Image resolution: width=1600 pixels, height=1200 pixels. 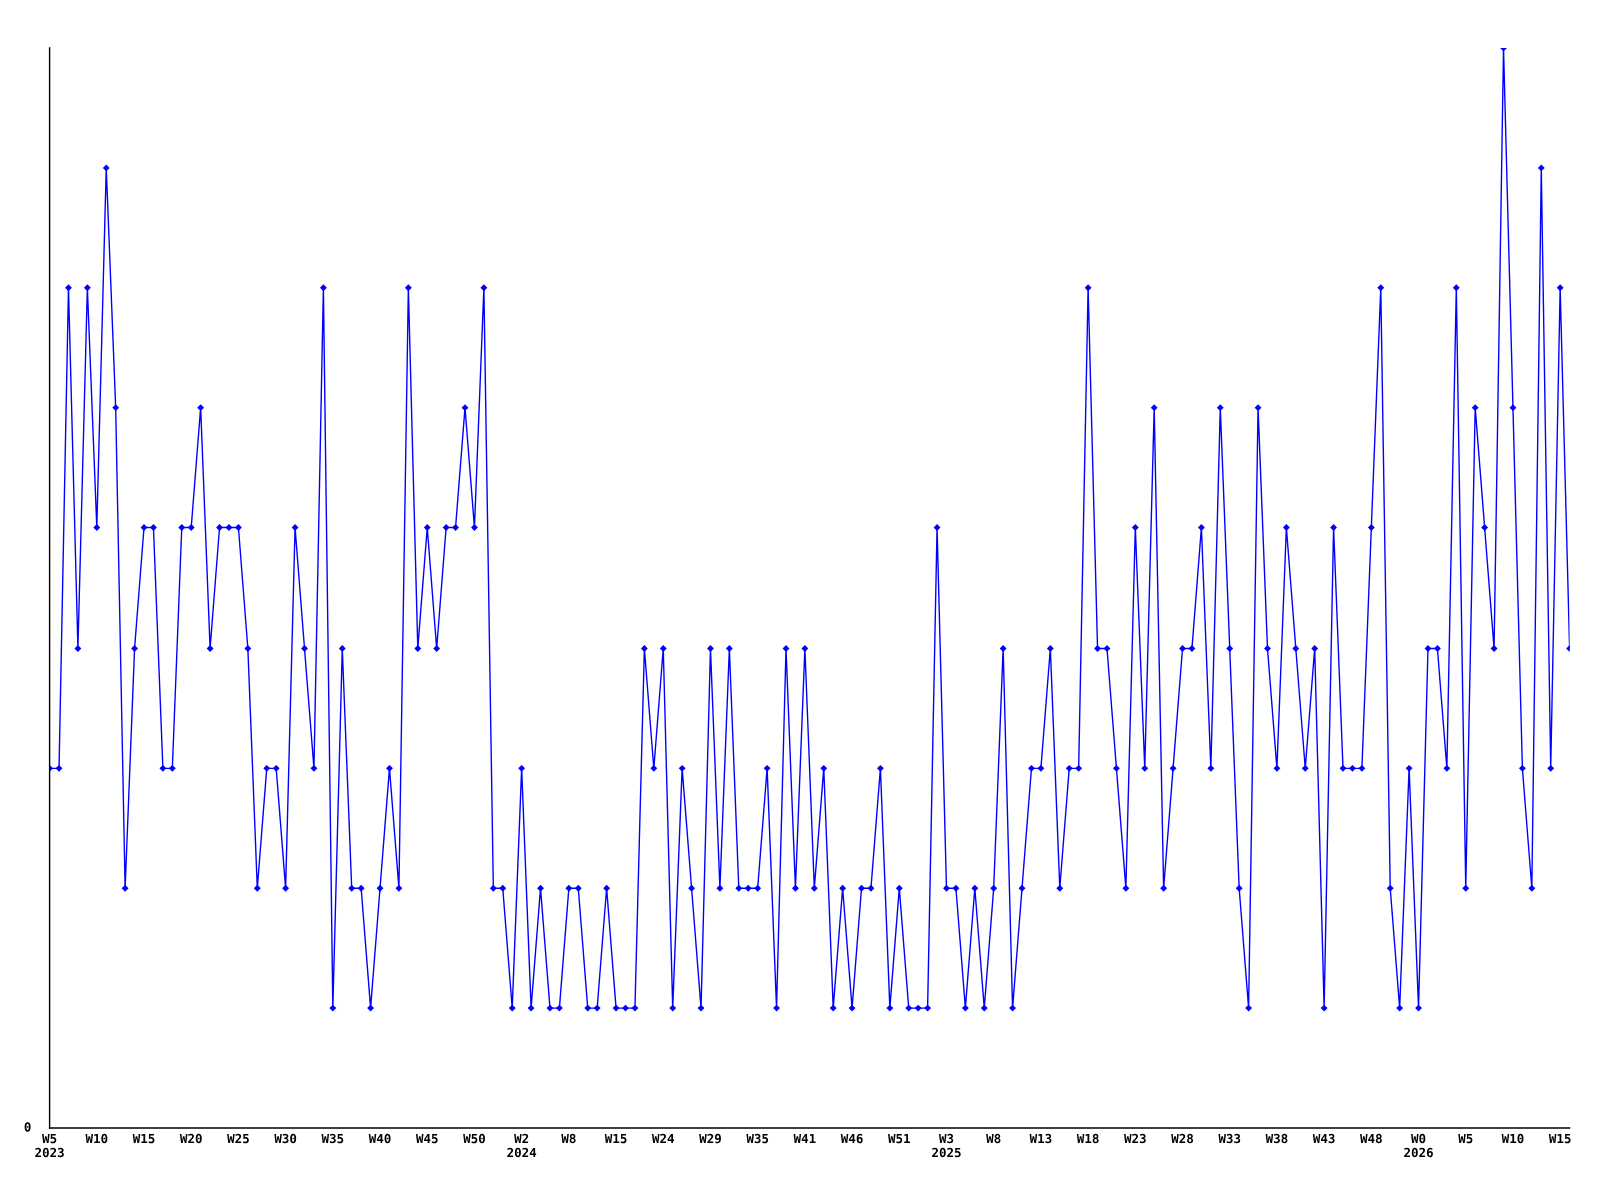 I want to click on x-tick-label: W23, so click(x=1135, y=1138).